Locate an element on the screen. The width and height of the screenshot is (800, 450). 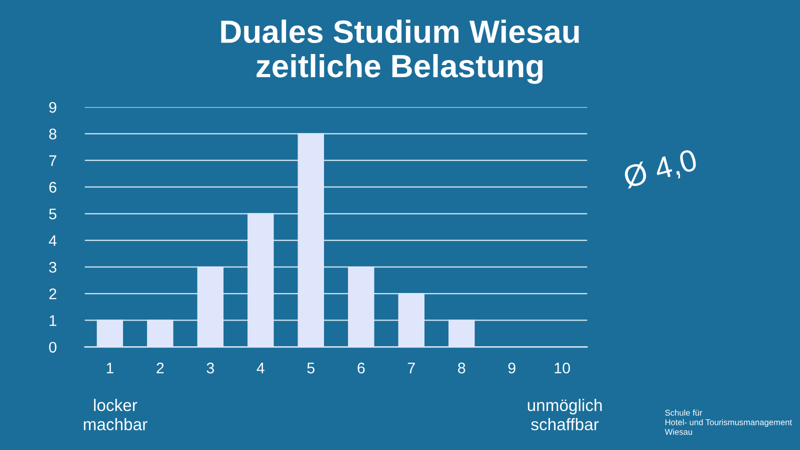
text: Ø 4,0 is located at coordinates (660, 170).